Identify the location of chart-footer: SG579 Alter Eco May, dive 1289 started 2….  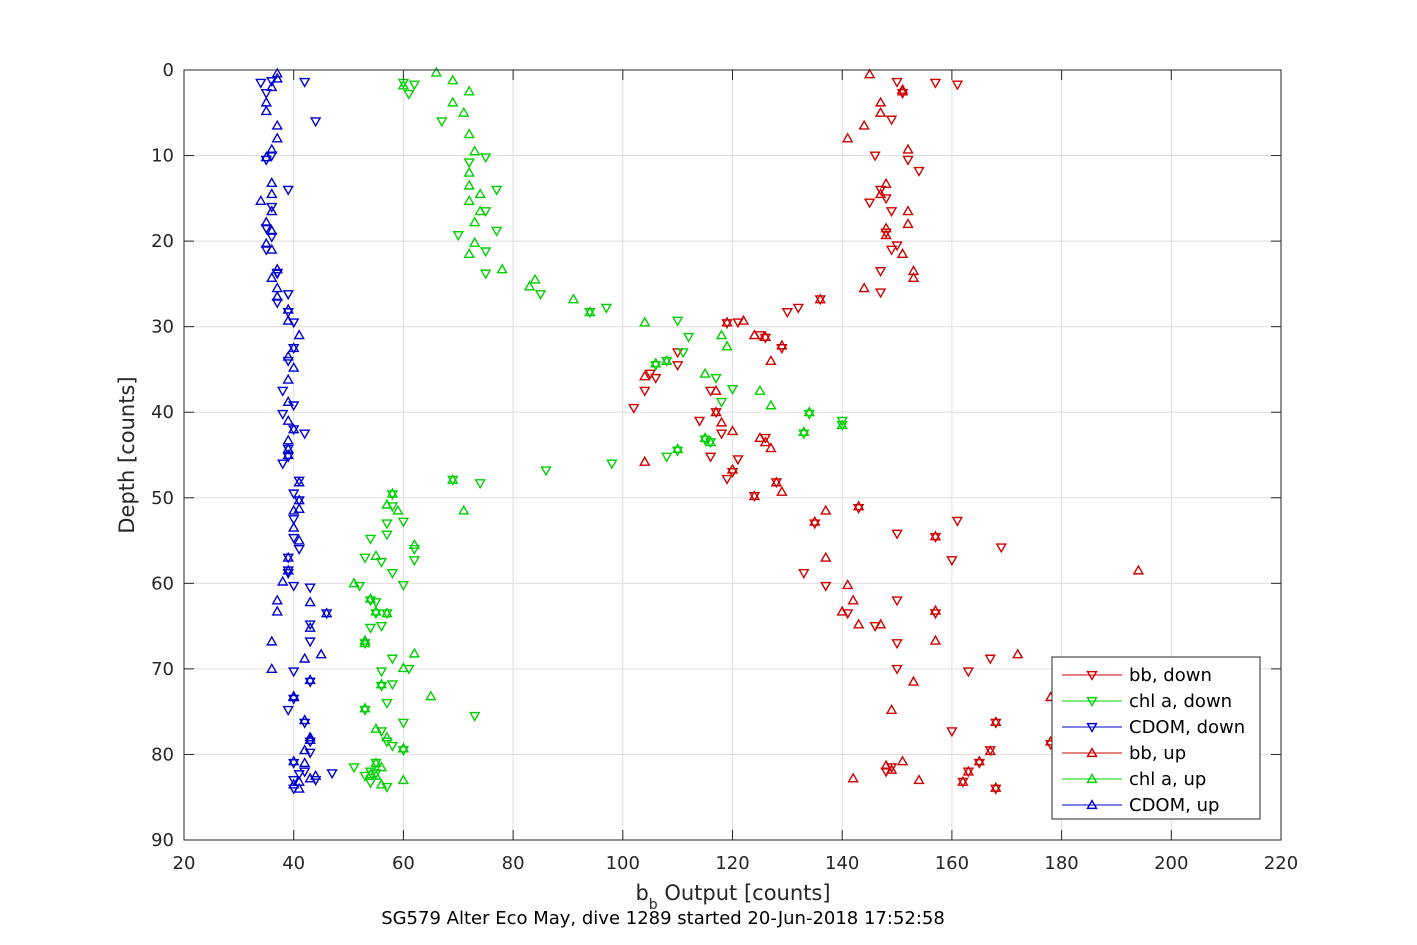
(663, 918).